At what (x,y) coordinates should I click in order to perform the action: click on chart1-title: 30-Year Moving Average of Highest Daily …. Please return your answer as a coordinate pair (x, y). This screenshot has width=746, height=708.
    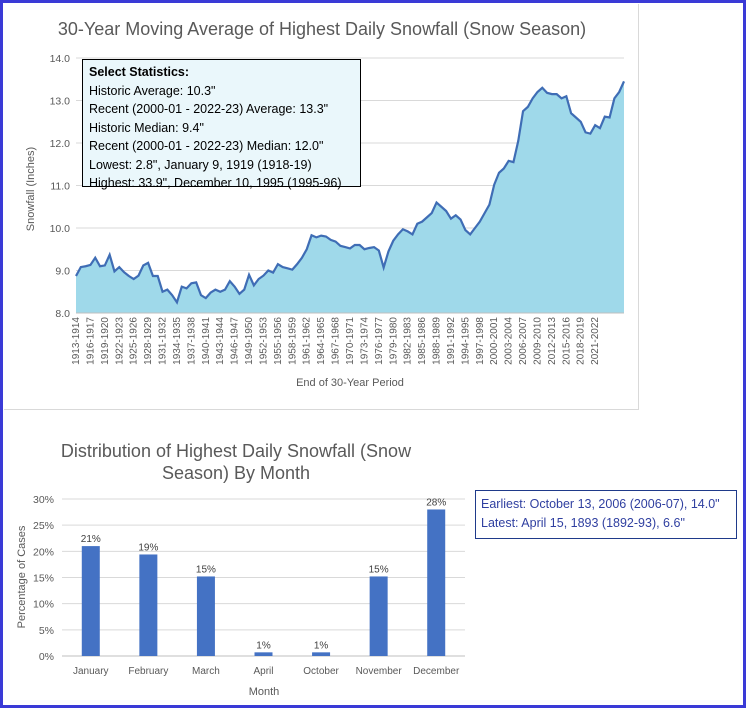
    Looking at the image, I should click on (322, 29).